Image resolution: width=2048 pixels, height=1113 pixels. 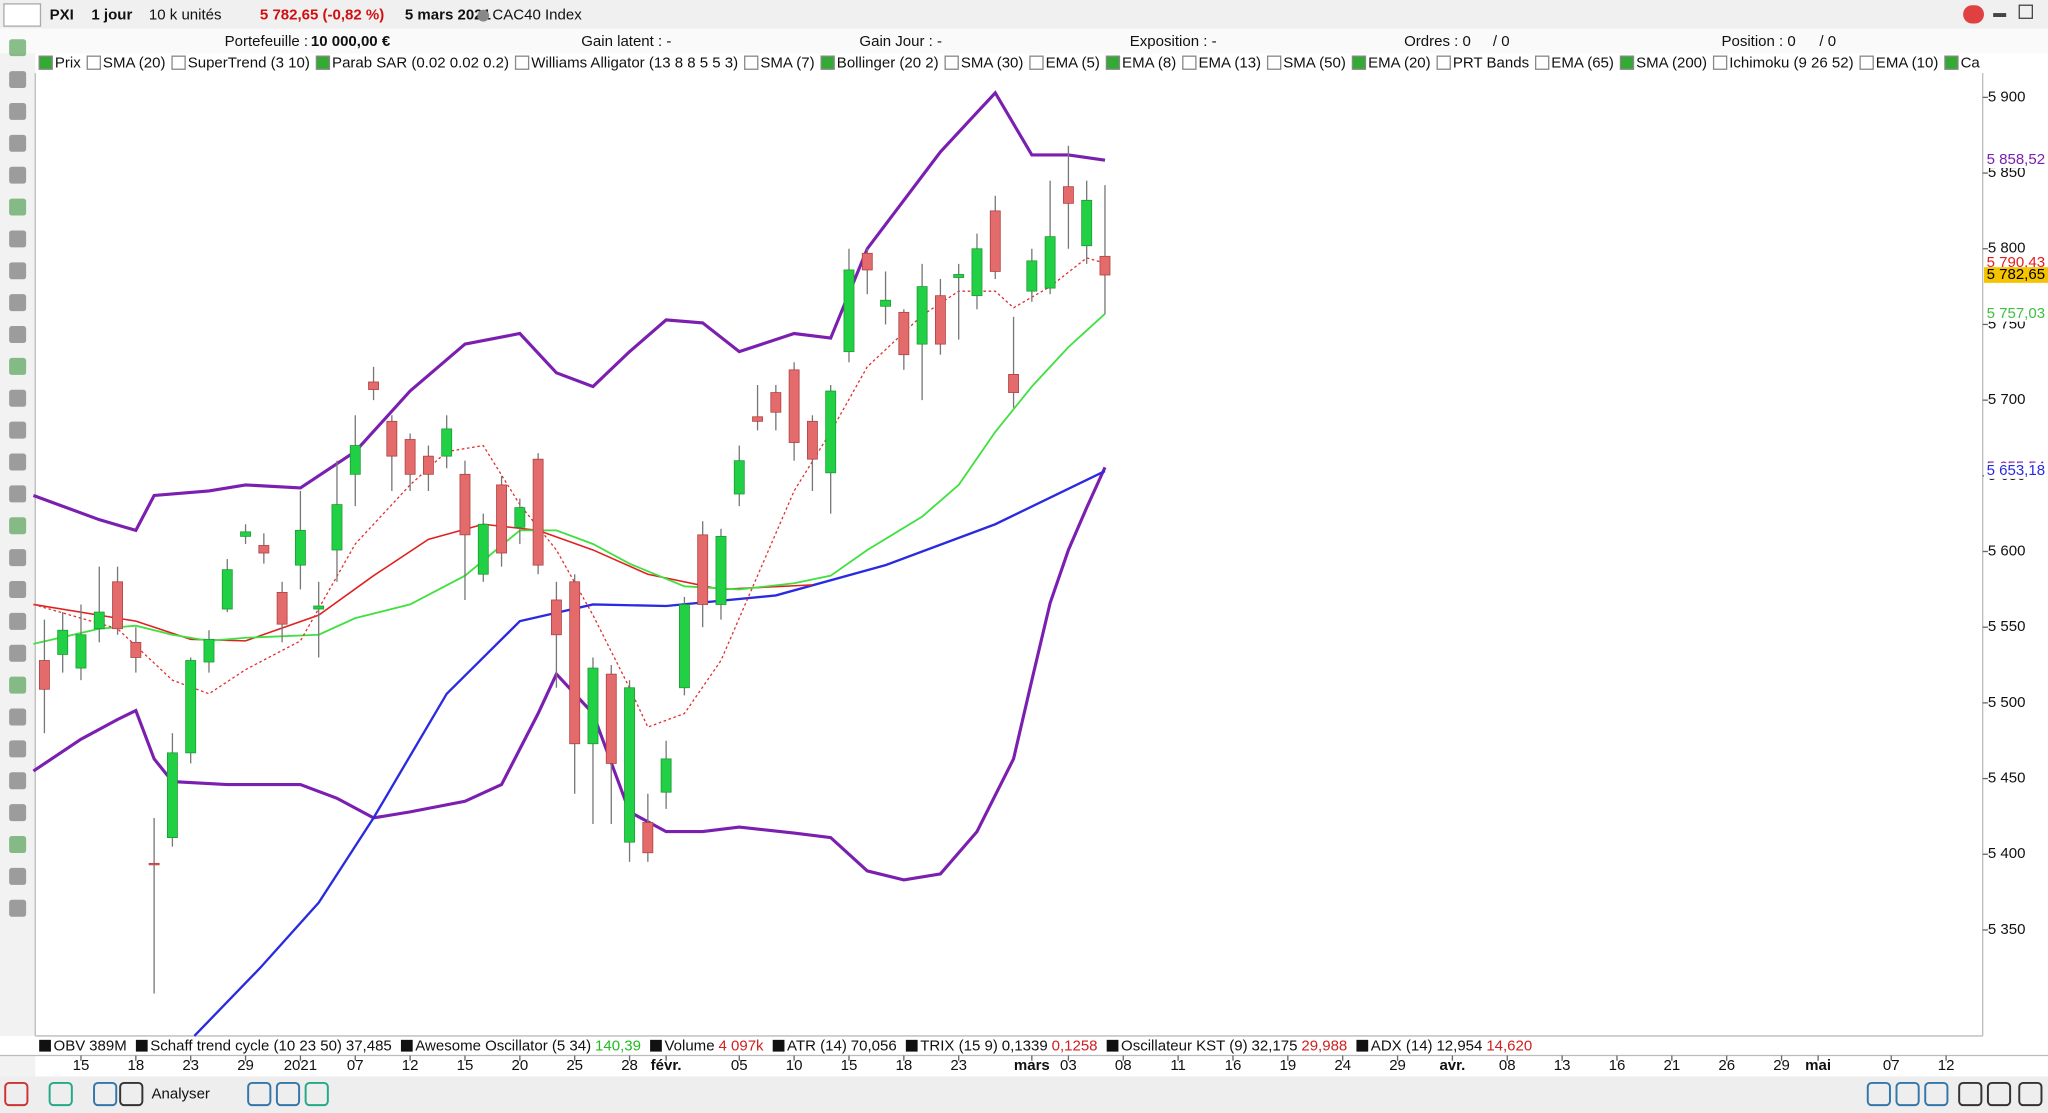 I want to click on orders: Ordres : 0, so click(x=1437, y=41).